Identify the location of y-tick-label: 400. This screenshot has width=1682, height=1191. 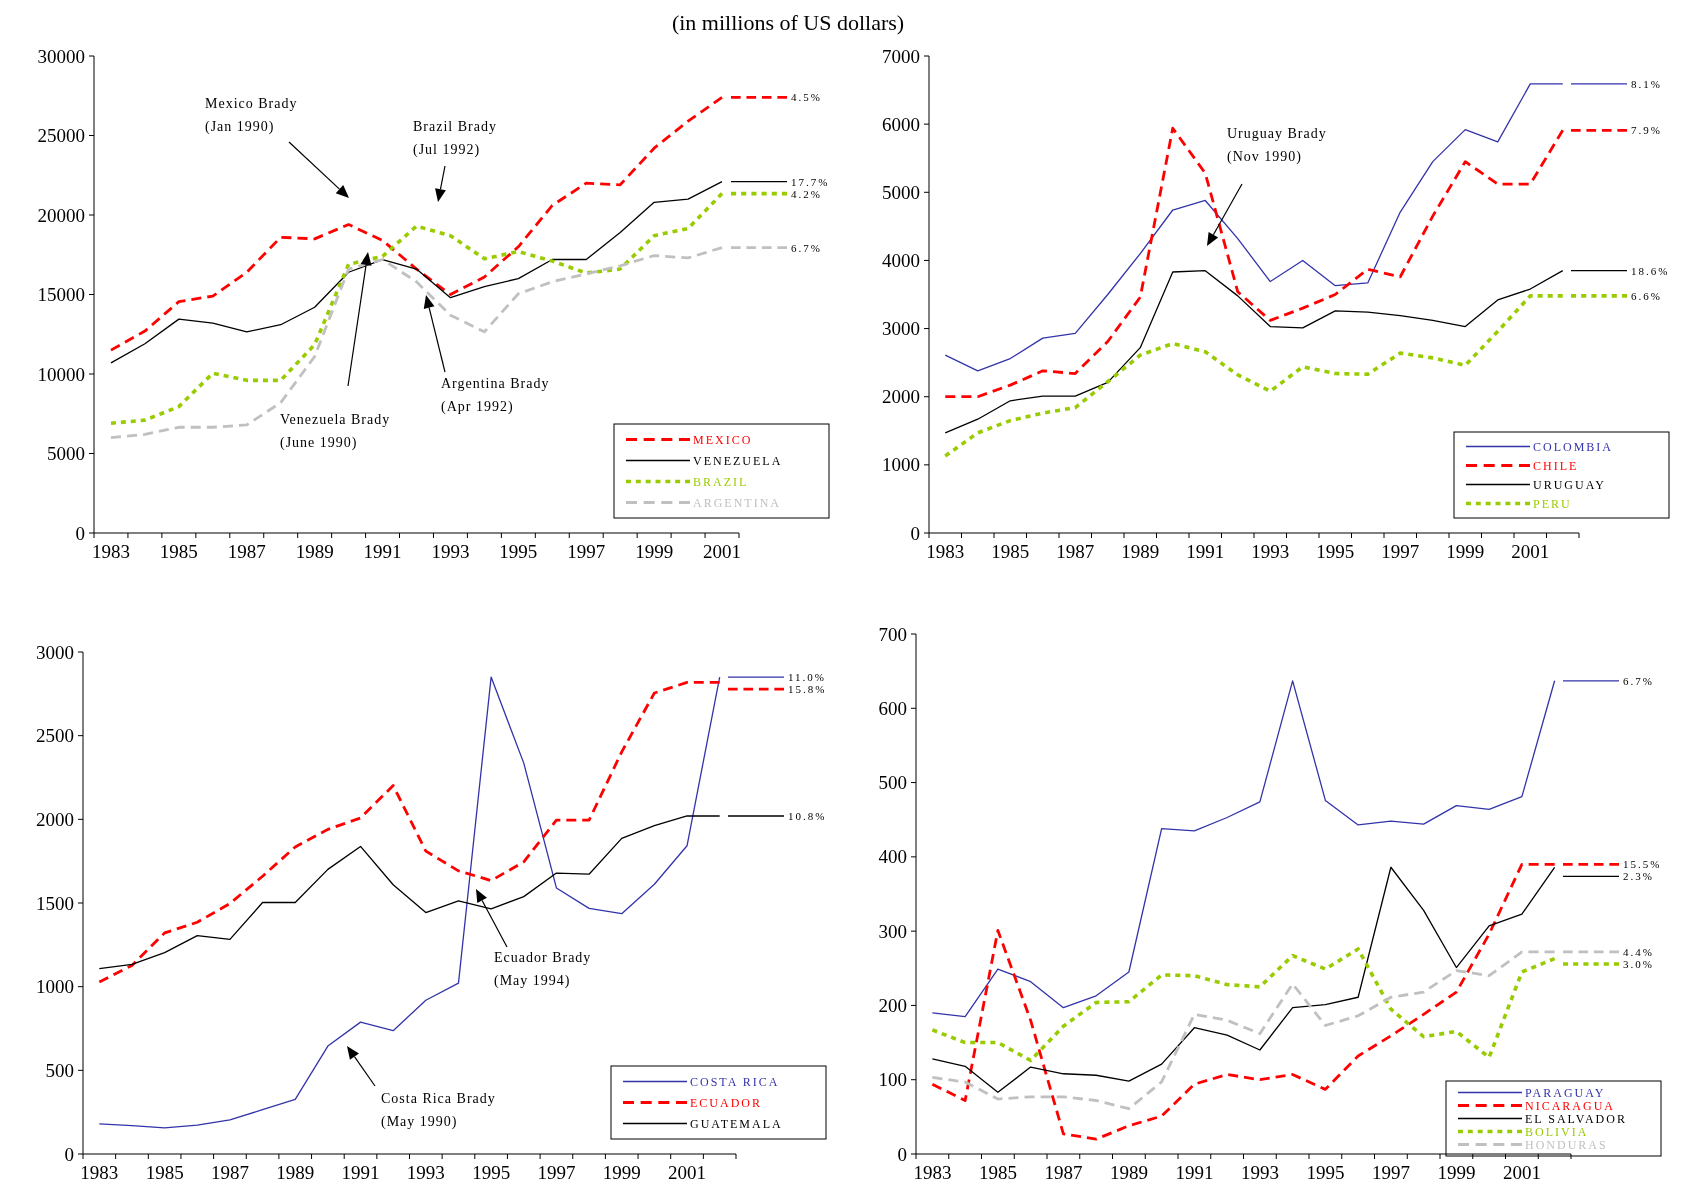
(892, 857).